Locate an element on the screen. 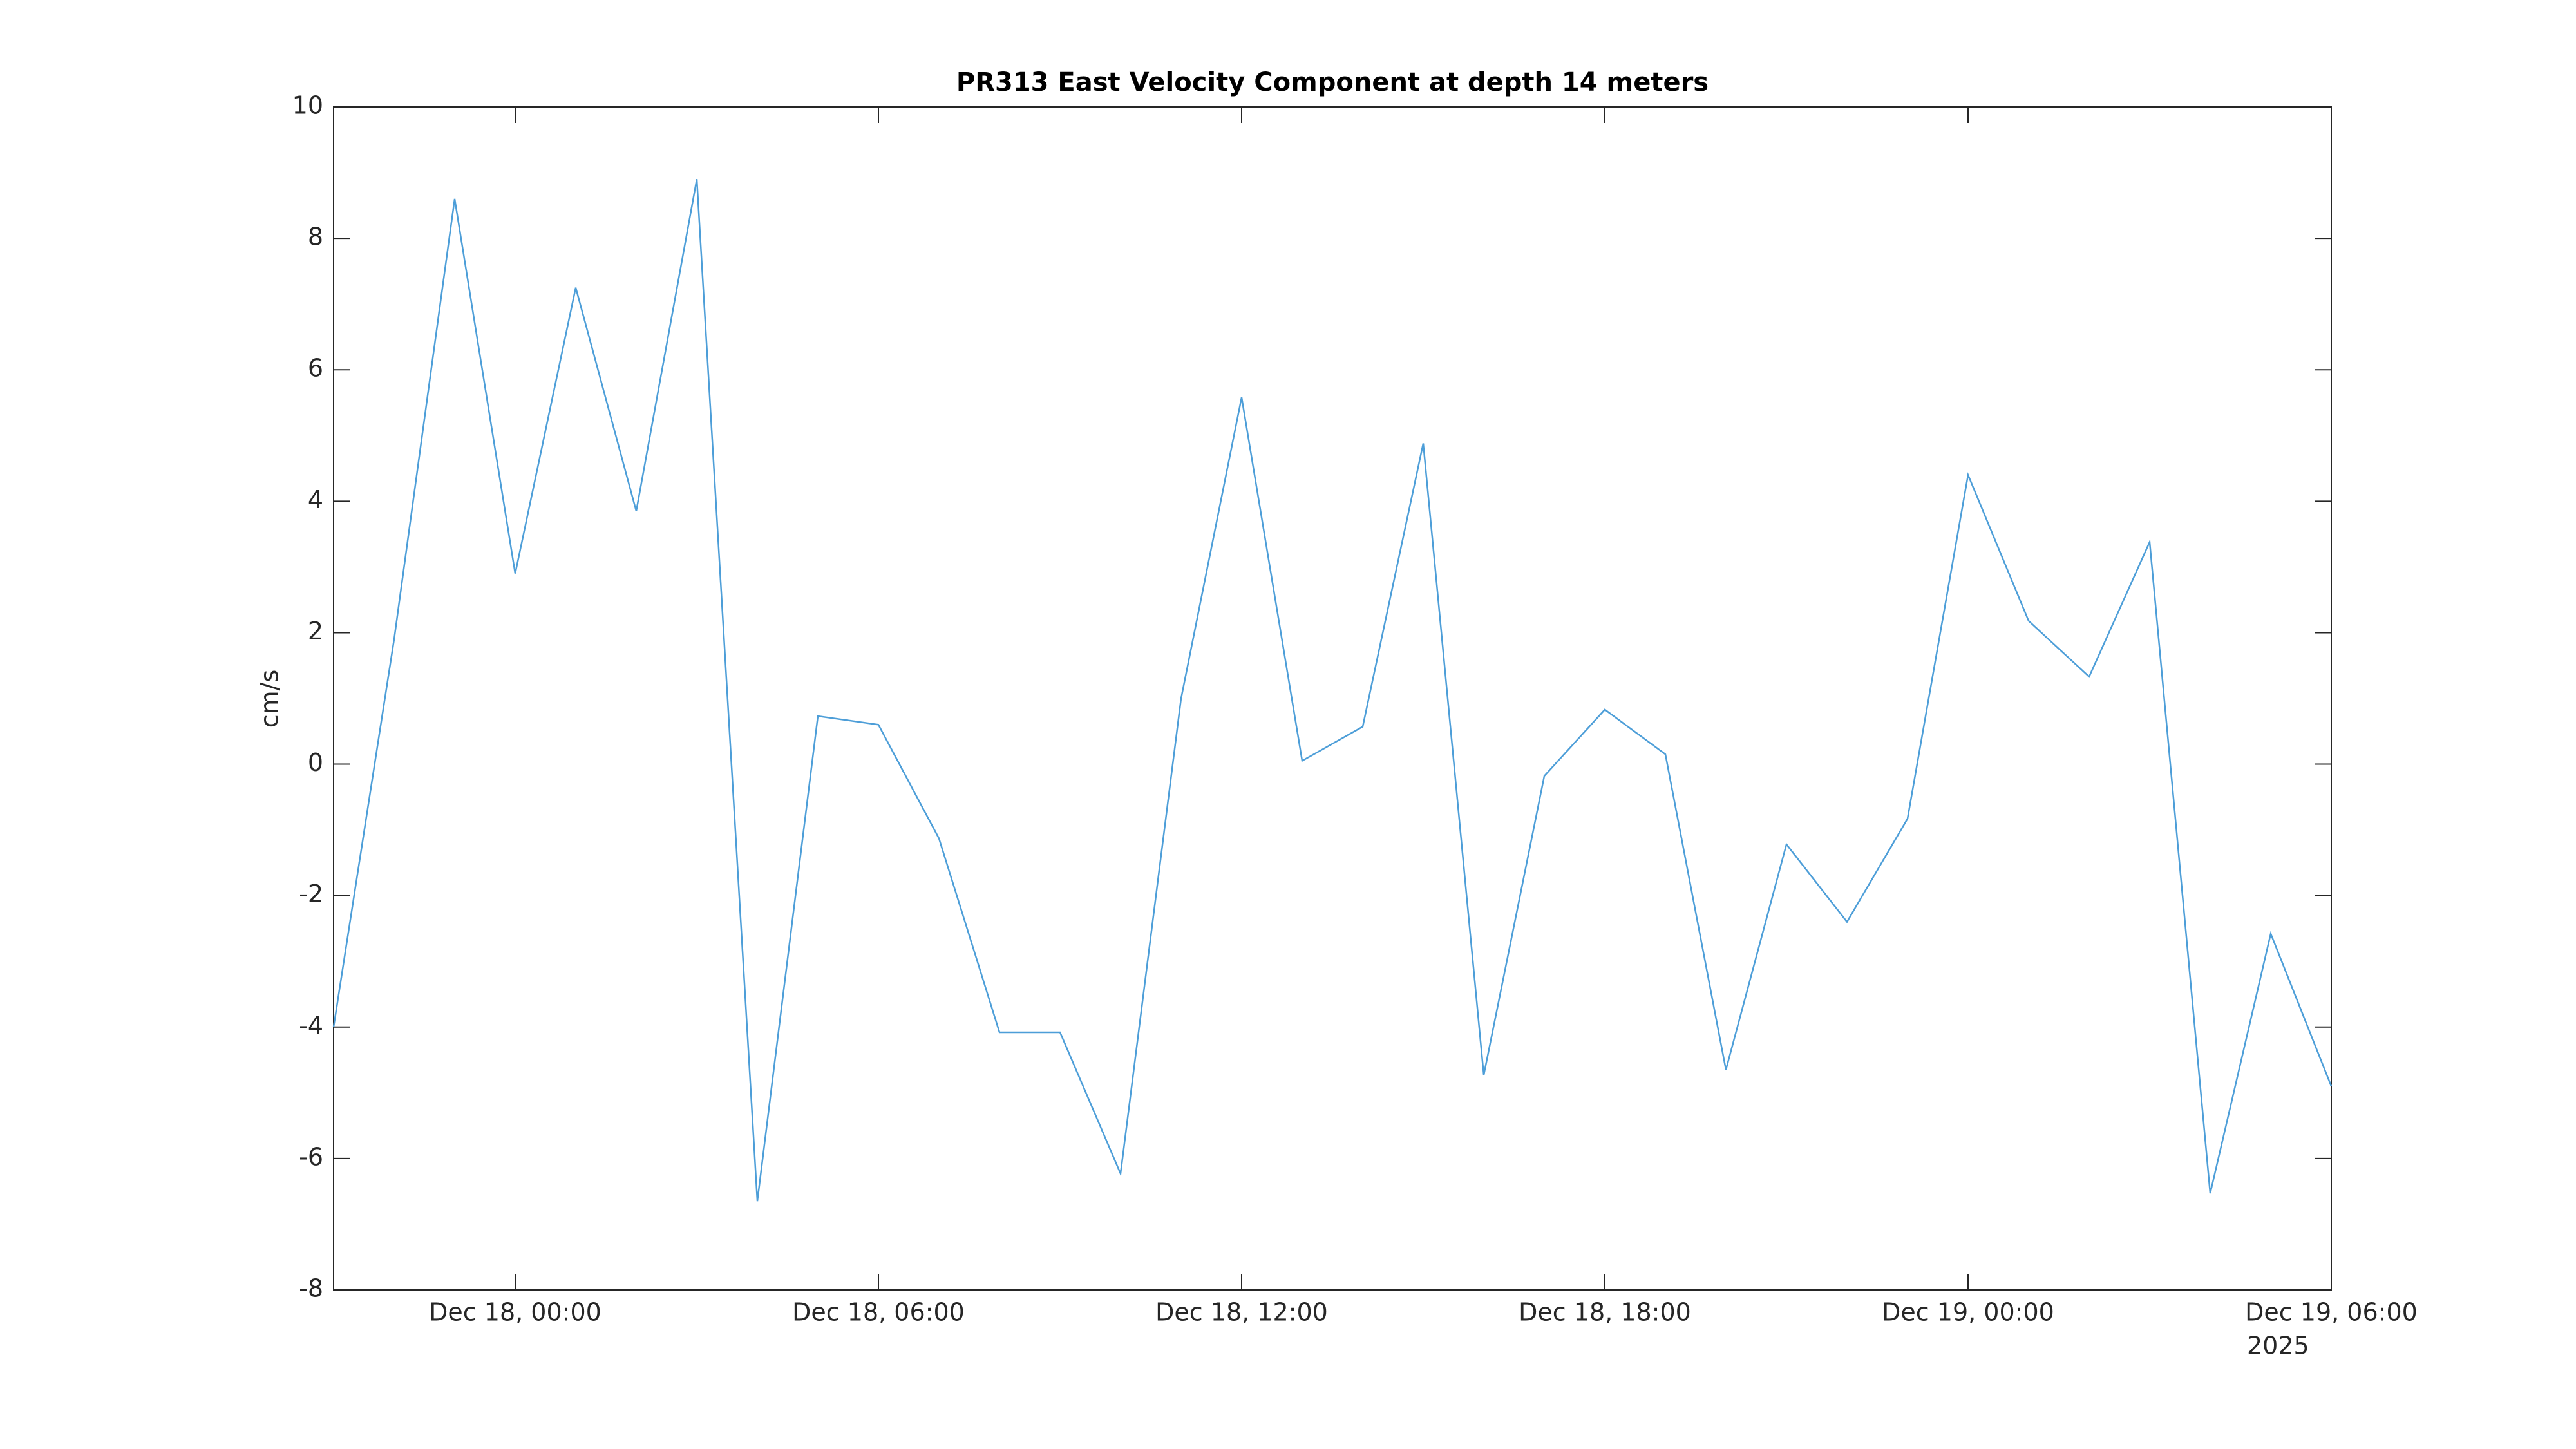 The image size is (2576, 1449). y-tick-label: -2 is located at coordinates (311, 894).